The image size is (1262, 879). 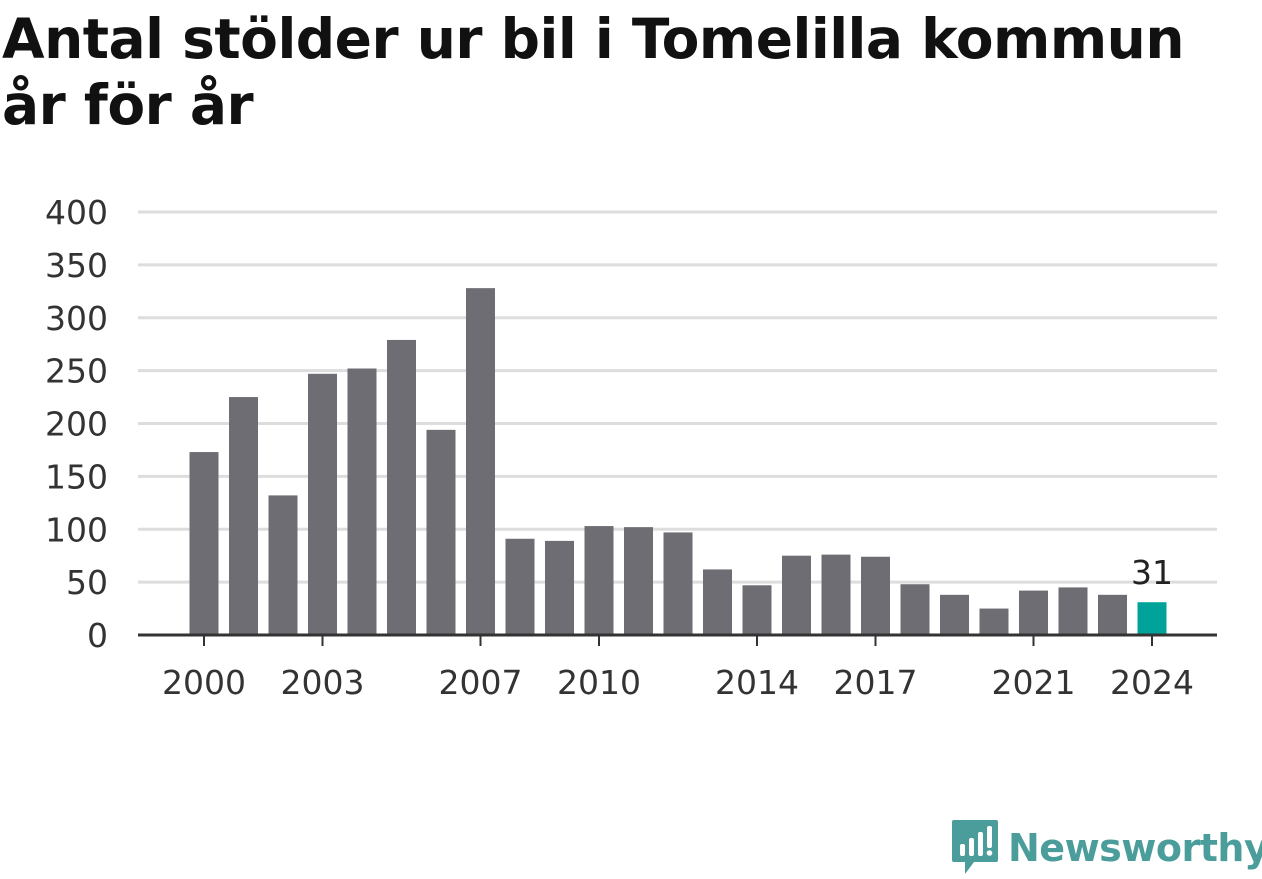 What do you see at coordinates (1152, 682) in the screenshot?
I see `x-tick-label: 2024` at bounding box center [1152, 682].